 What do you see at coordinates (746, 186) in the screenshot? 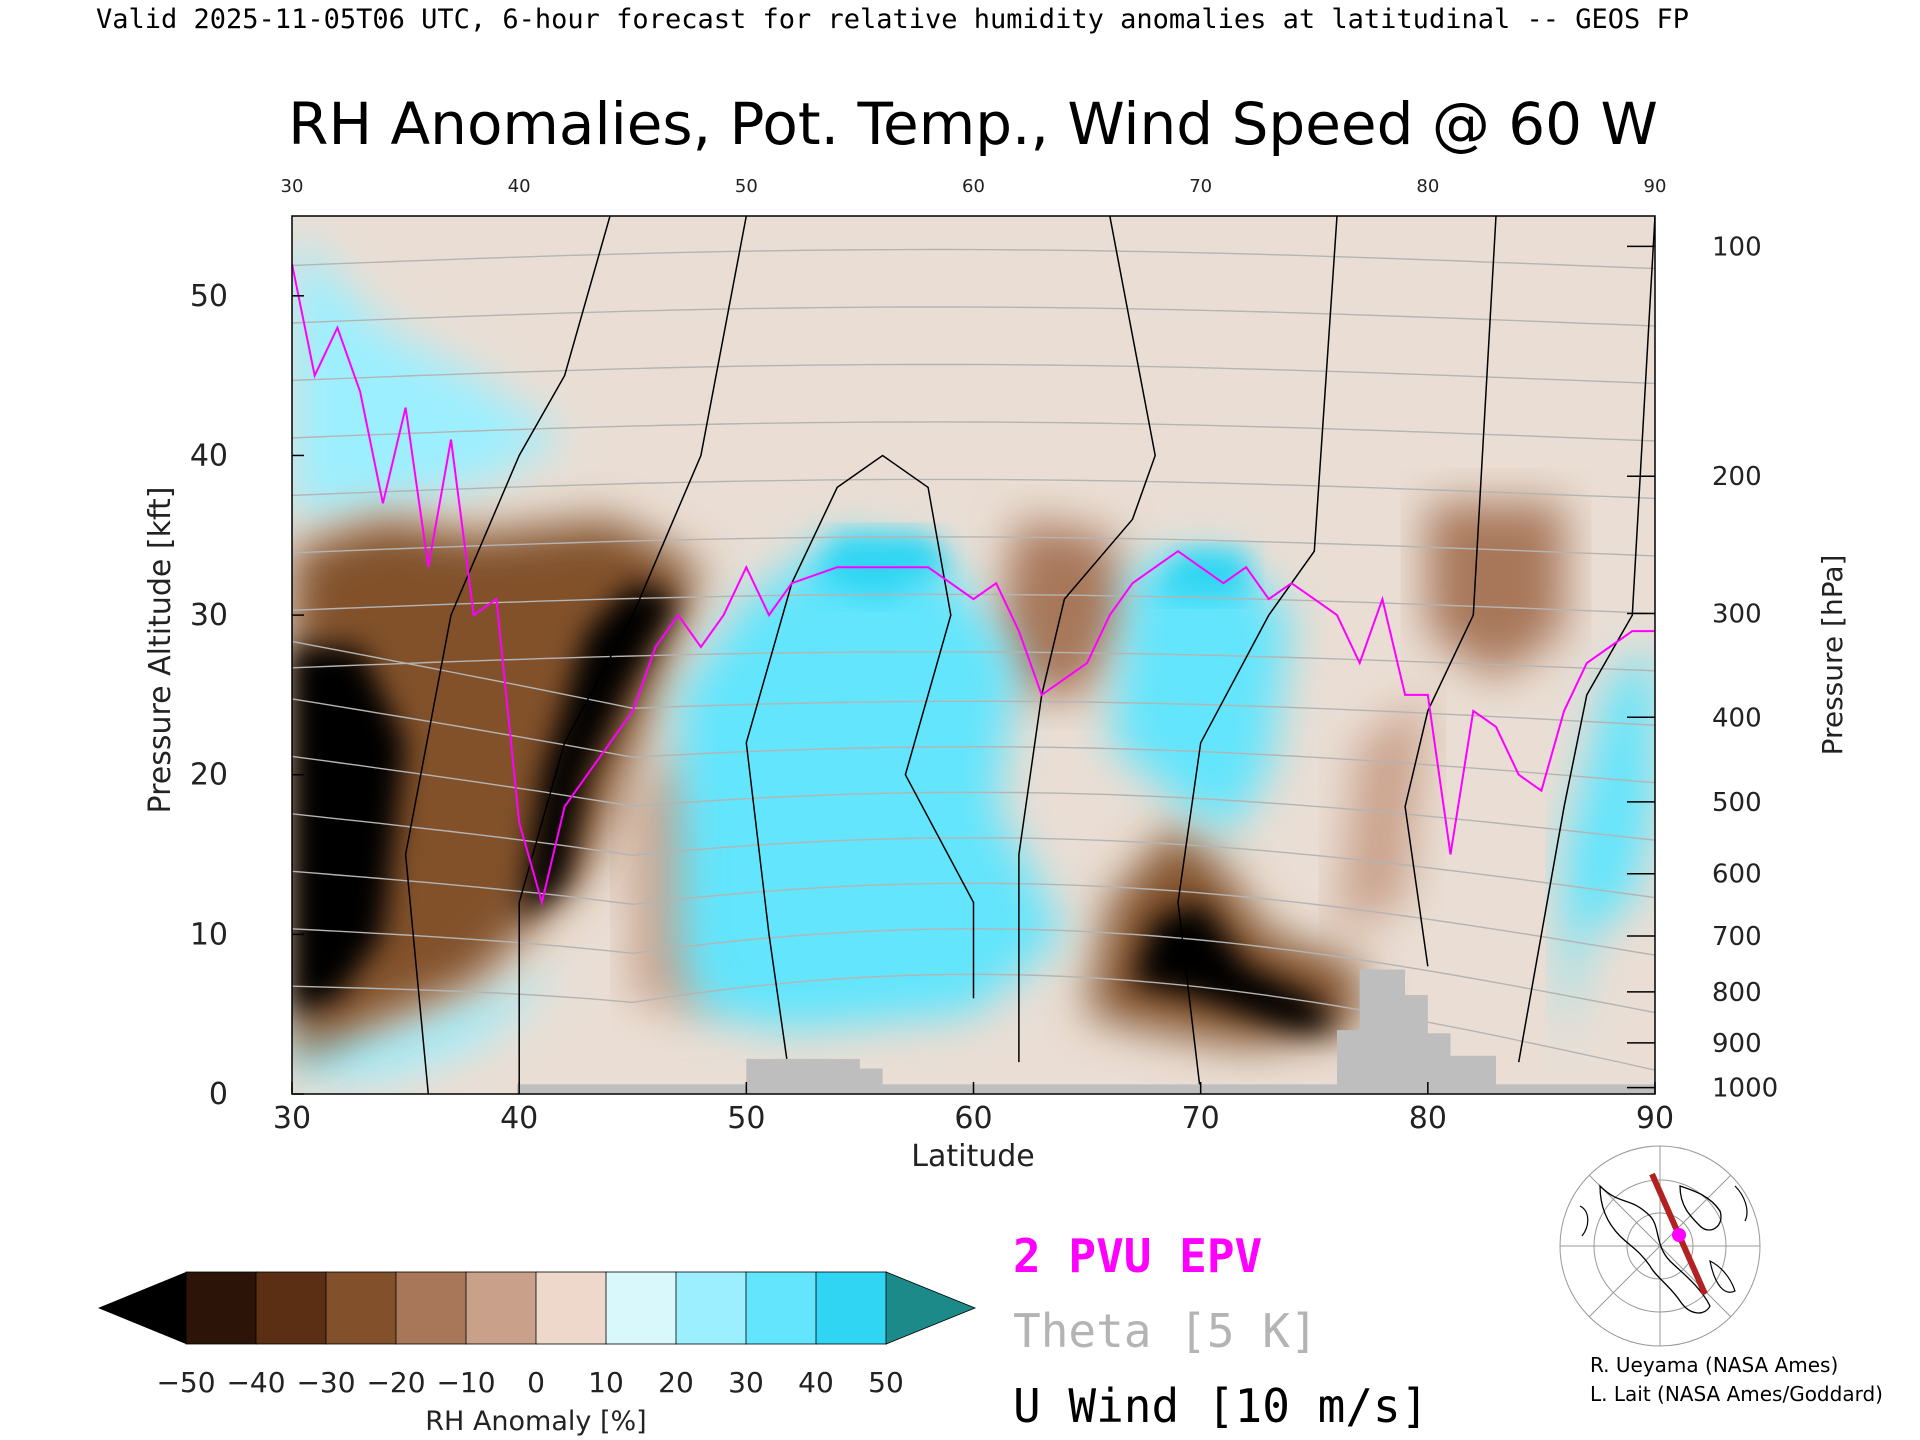
I see `x-top-tick-label: 50` at bounding box center [746, 186].